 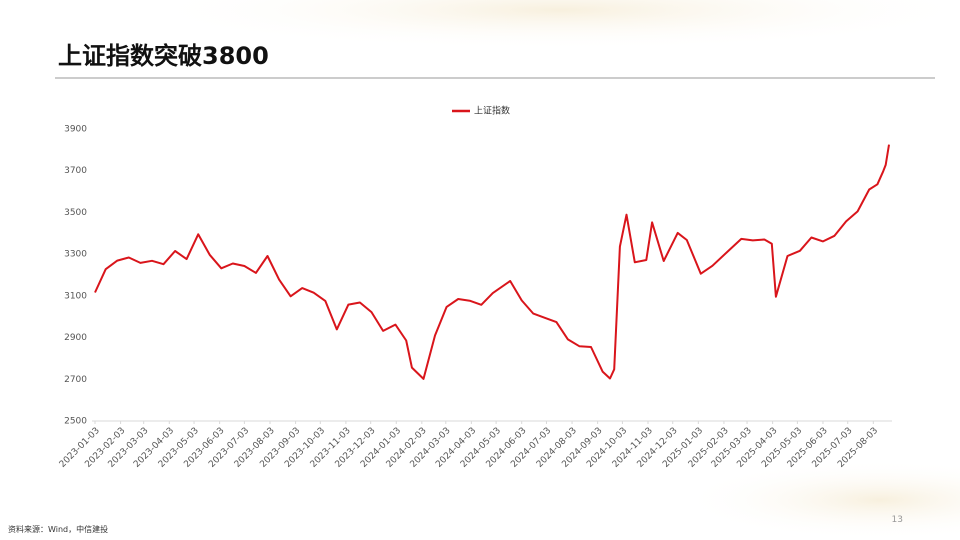 What do you see at coordinates (897, 520) in the screenshot?
I see `page-number: 13` at bounding box center [897, 520].